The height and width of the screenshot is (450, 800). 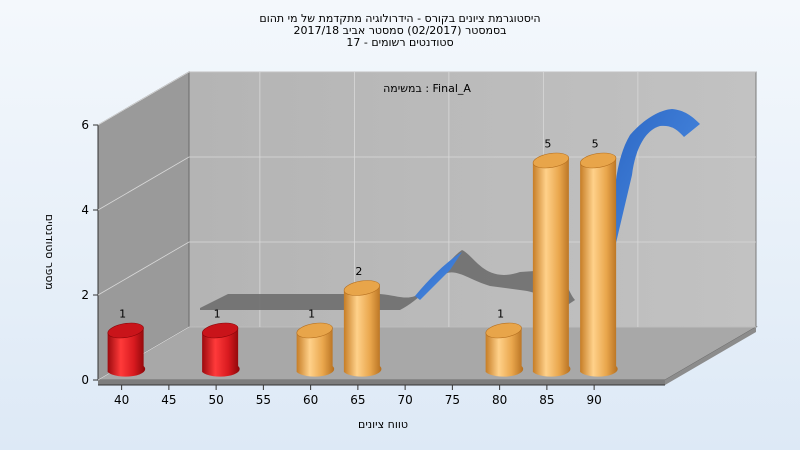 I want to click on chart-title-line-2: בסמסטר (02/2017) סמסטר אביב 2017/18, so click(x=400, y=30).